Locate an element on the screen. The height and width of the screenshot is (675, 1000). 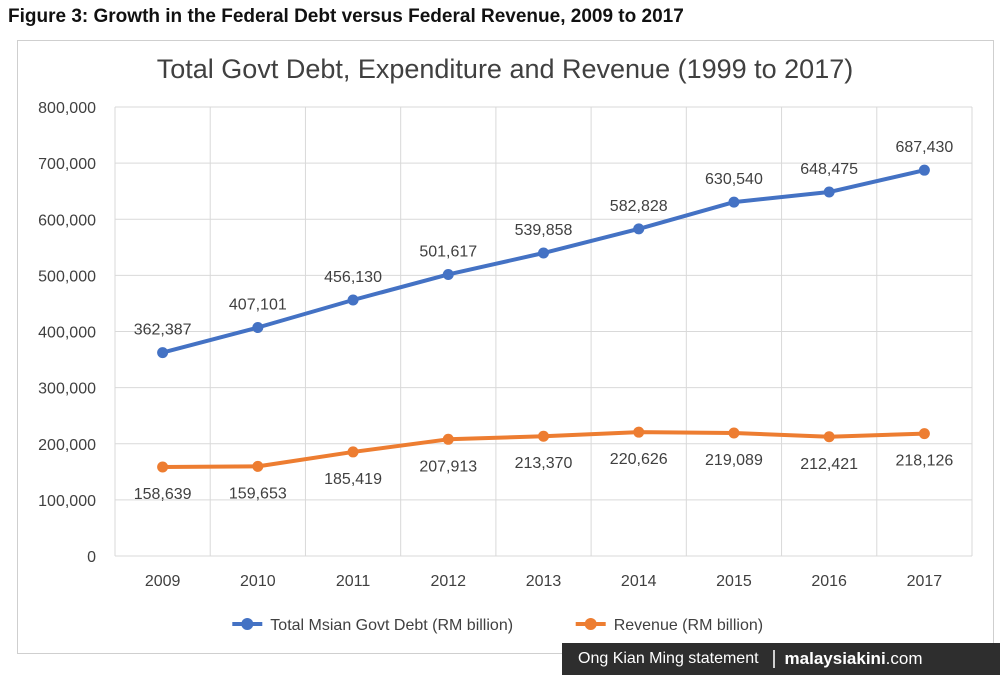
credit-bar: Ong Kian Ming statement malaysiakini.com is located at coordinates (781, 659).